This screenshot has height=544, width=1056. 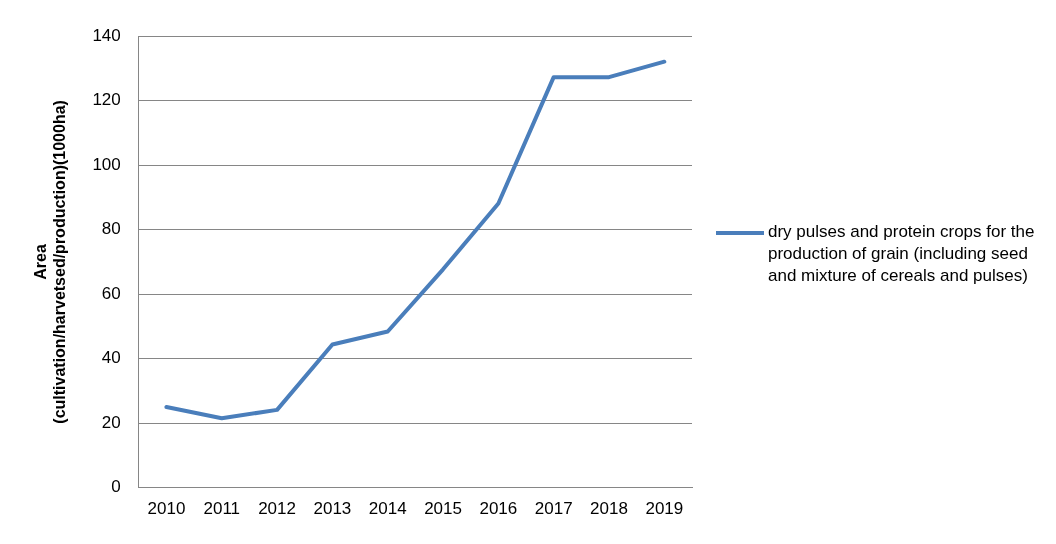 I want to click on x-tick-label: 2018, so click(x=609, y=509).